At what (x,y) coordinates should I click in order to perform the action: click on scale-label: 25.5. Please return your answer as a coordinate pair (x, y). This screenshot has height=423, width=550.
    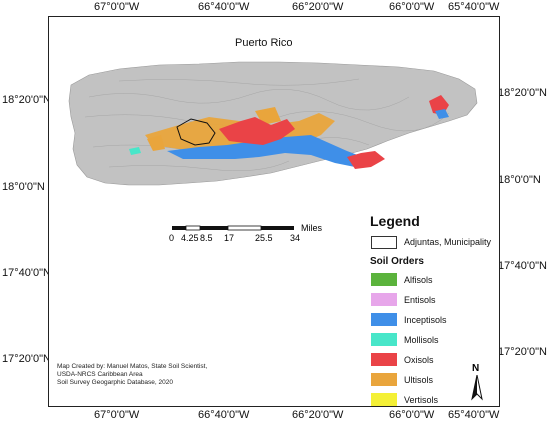
    Looking at the image, I should click on (264, 238).